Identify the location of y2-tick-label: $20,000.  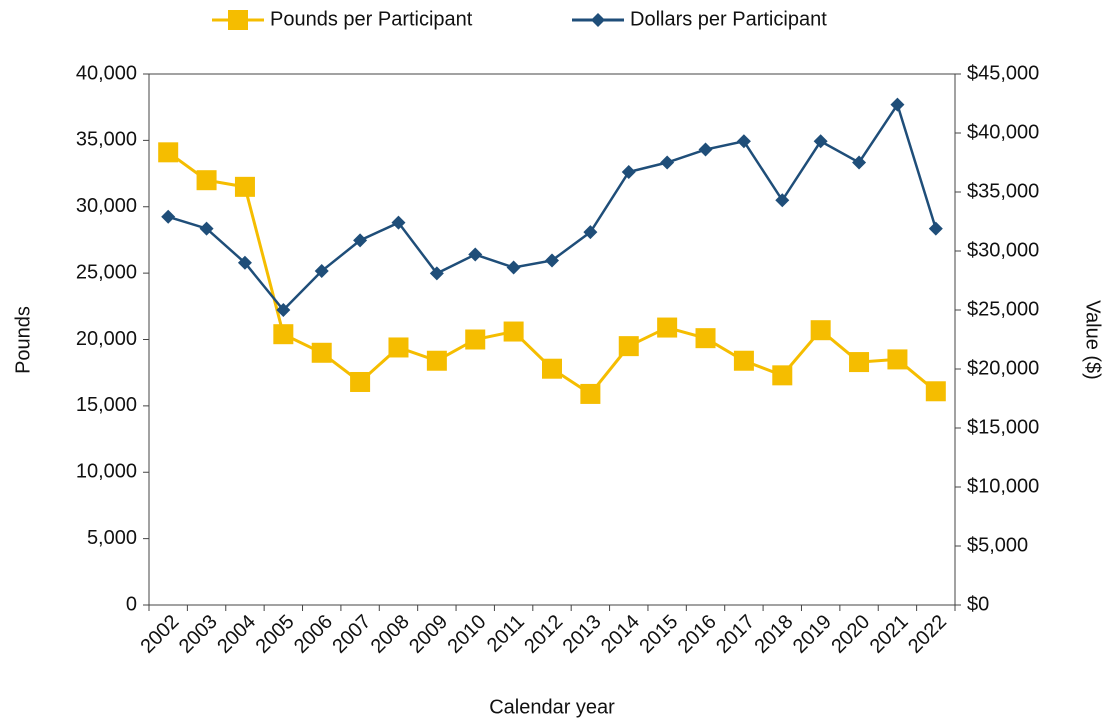
(1003, 368).